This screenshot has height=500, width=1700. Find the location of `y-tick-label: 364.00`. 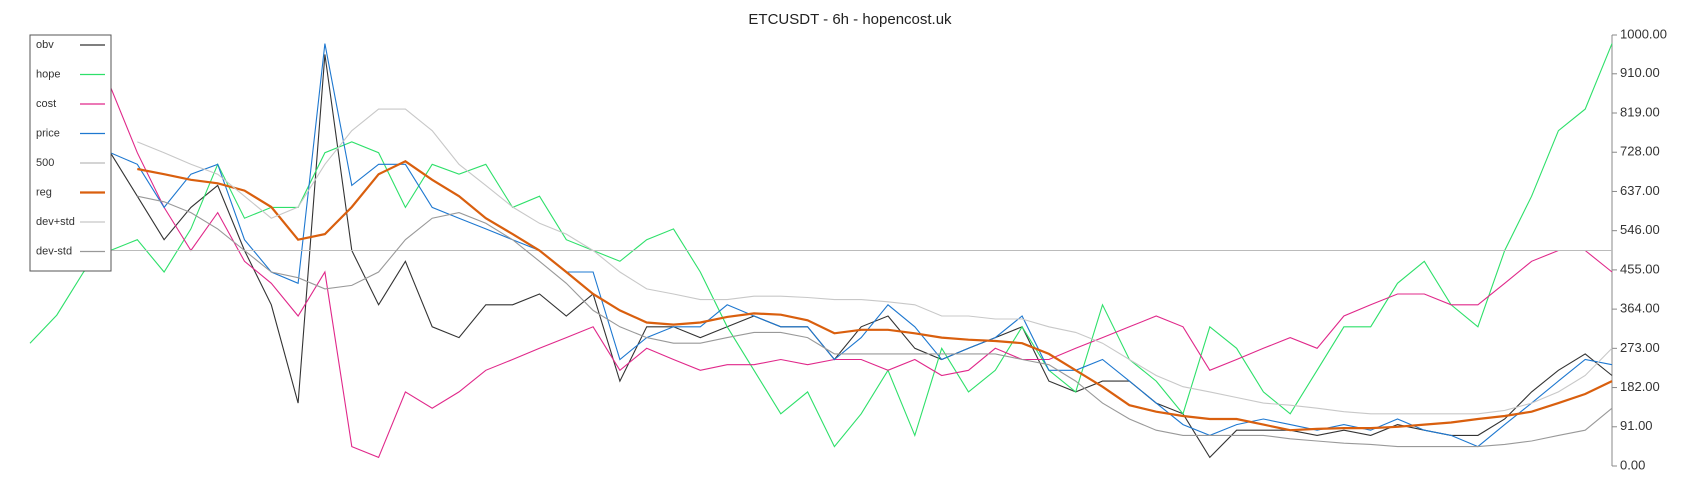

y-tick-label: 364.00 is located at coordinates (1640, 308).